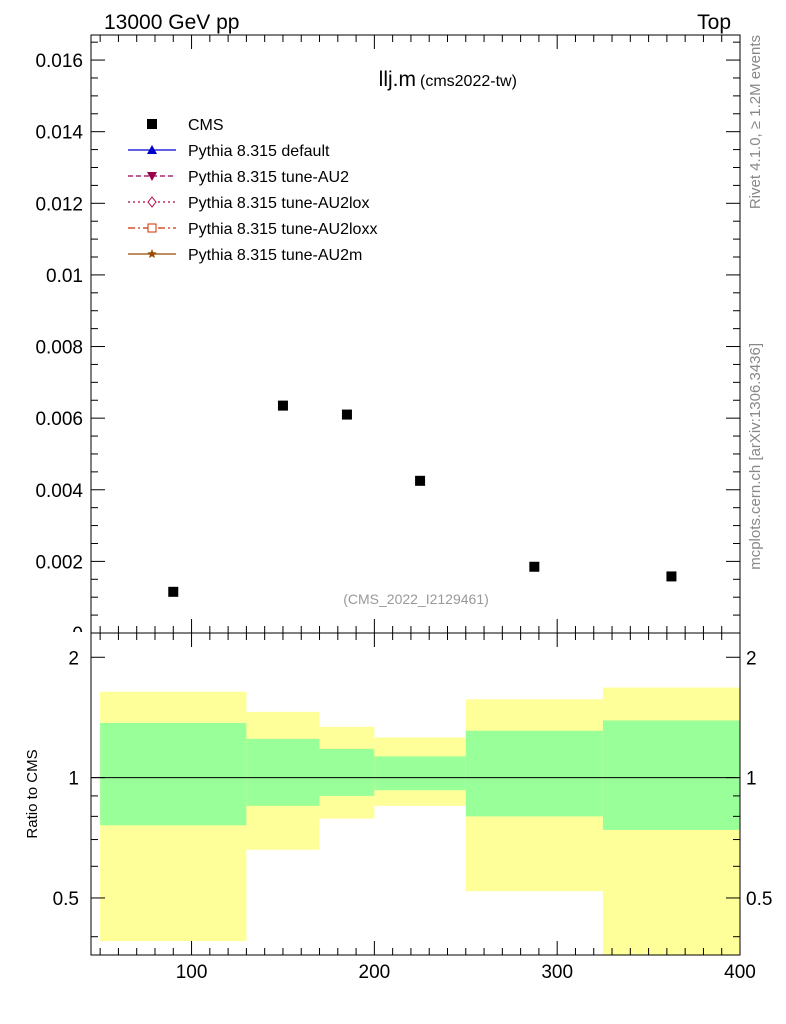  I want to click on ratio-y-label: Ratio to CMS, so click(32, 793).